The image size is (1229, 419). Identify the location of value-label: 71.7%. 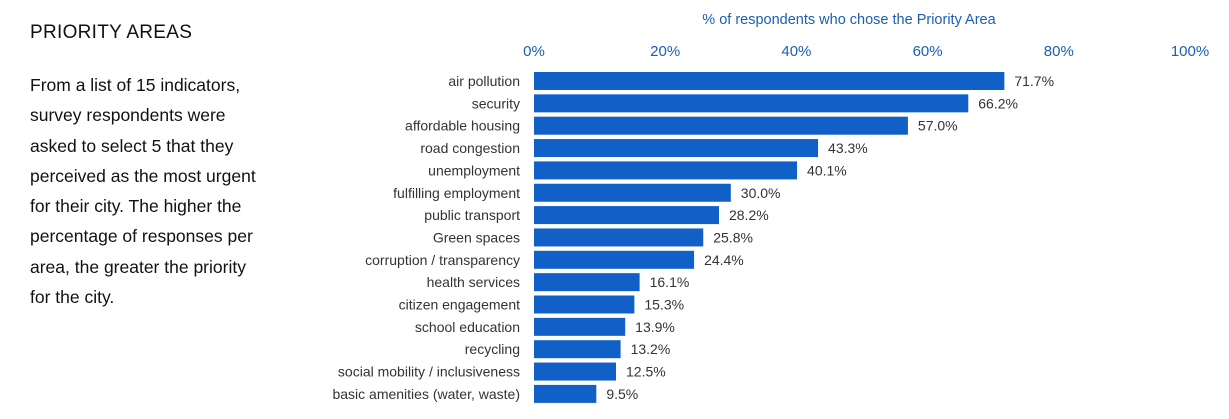
(1034, 81).